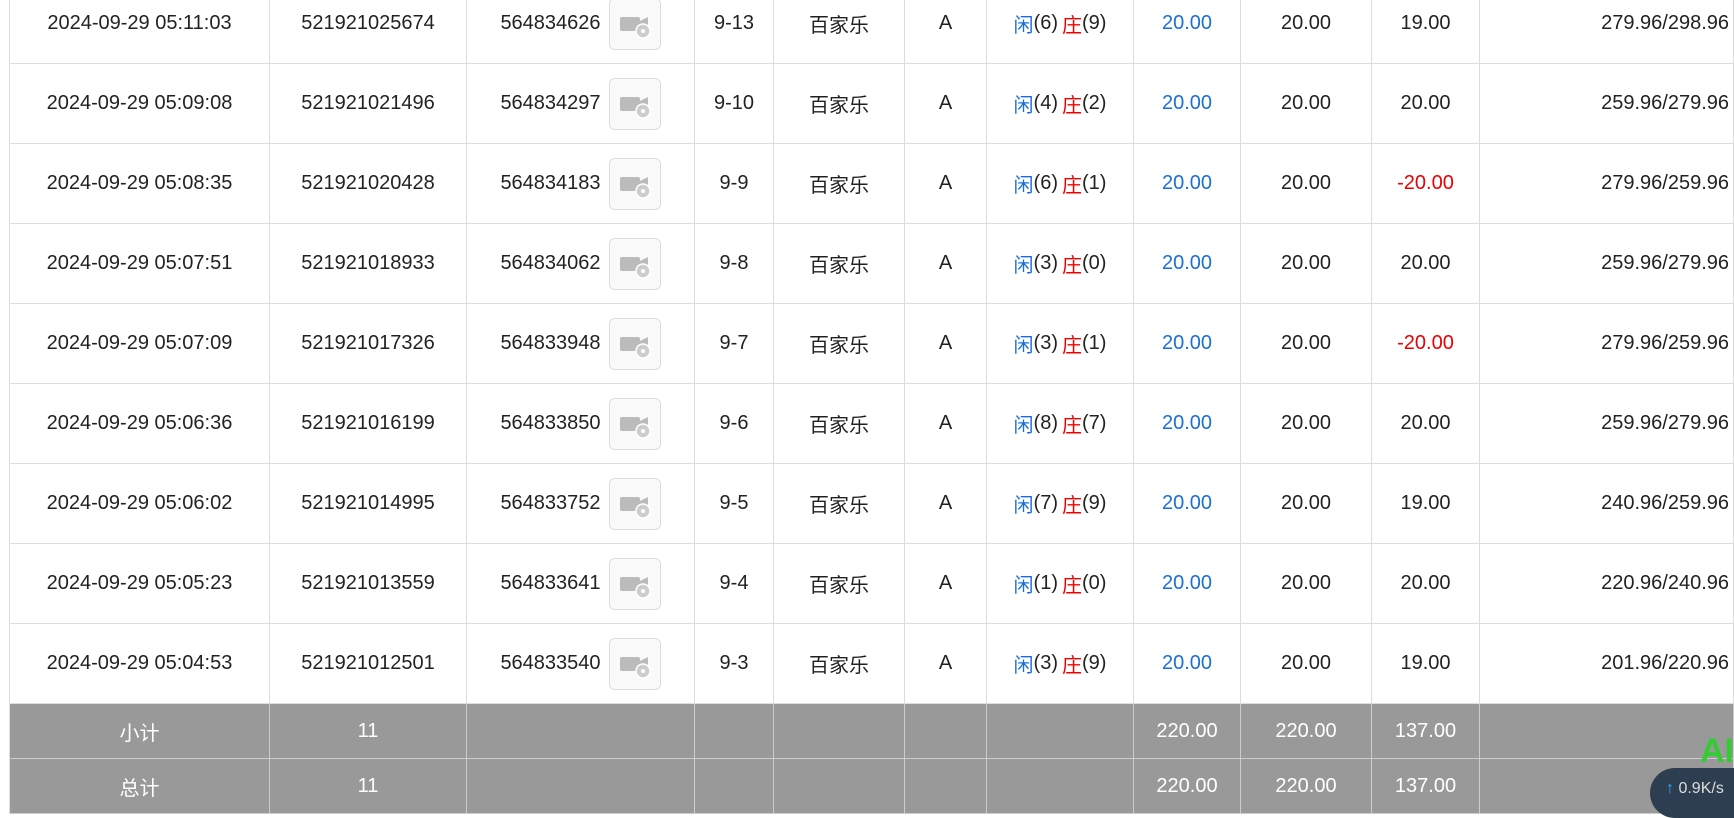  Describe the element at coordinates (734, 731) in the screenshot. I see `shoe-cell` at that location.